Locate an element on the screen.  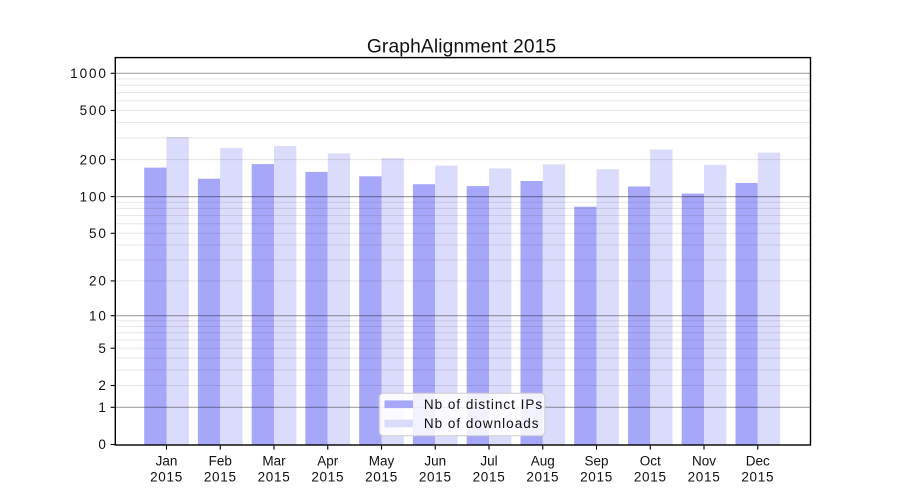
svg-text: Dec is located at coordinates (758, 461).